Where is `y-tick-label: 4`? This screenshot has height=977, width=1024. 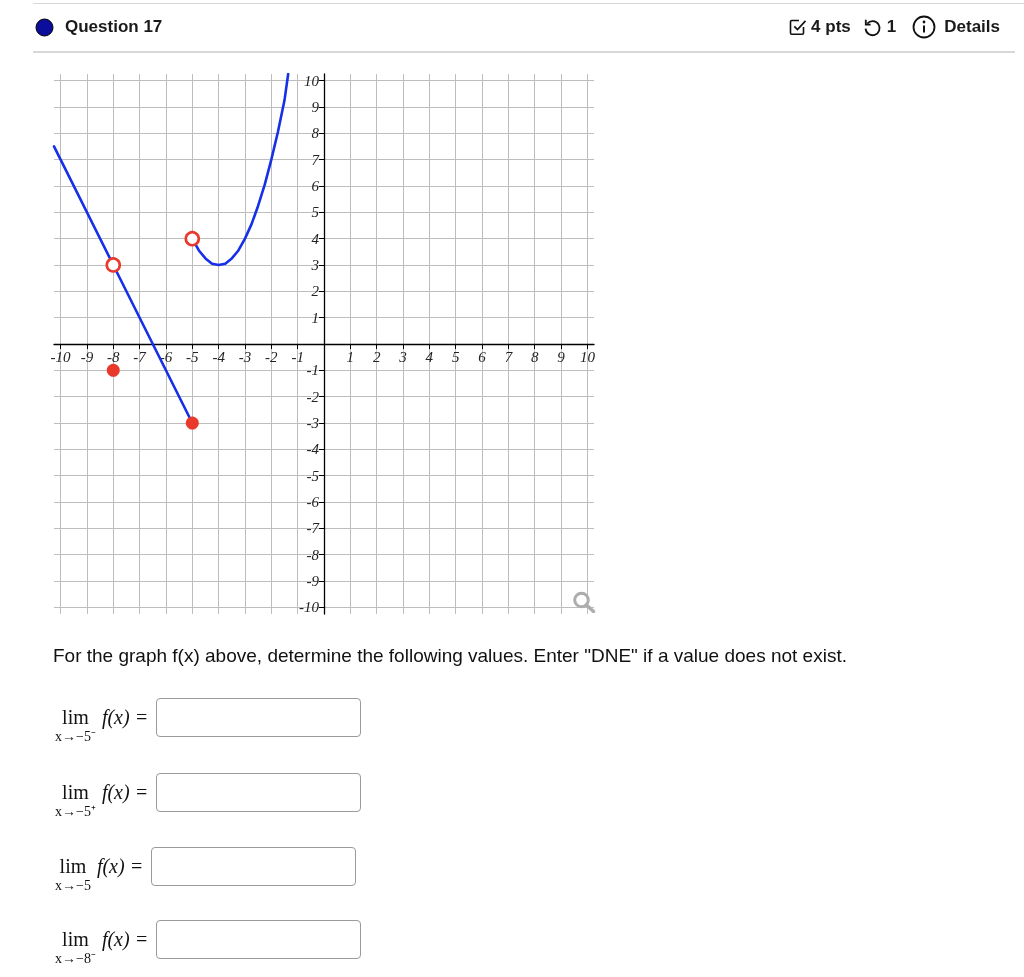
y-tick-label: 4 is located at coordinates (315, 238).